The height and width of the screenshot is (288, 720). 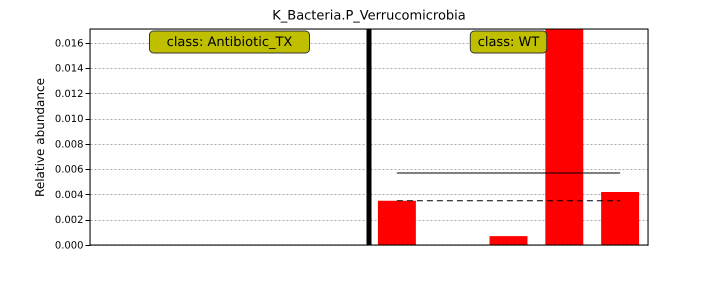 What do you see at coordinates (69, 144) in the screenshot?
I see `y-tick-label: 0.008` at bounding box center [69, 144].